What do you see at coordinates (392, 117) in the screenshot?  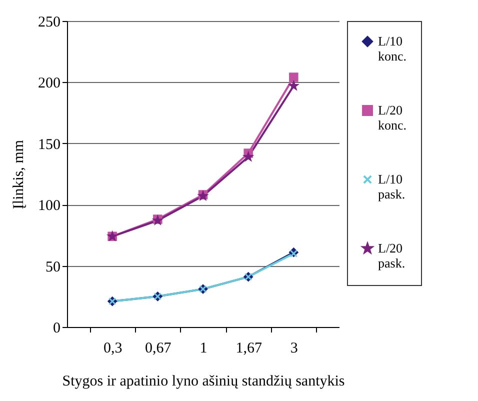 I see `legend-label: L/20 konc.` at bounding box center [392, 117].